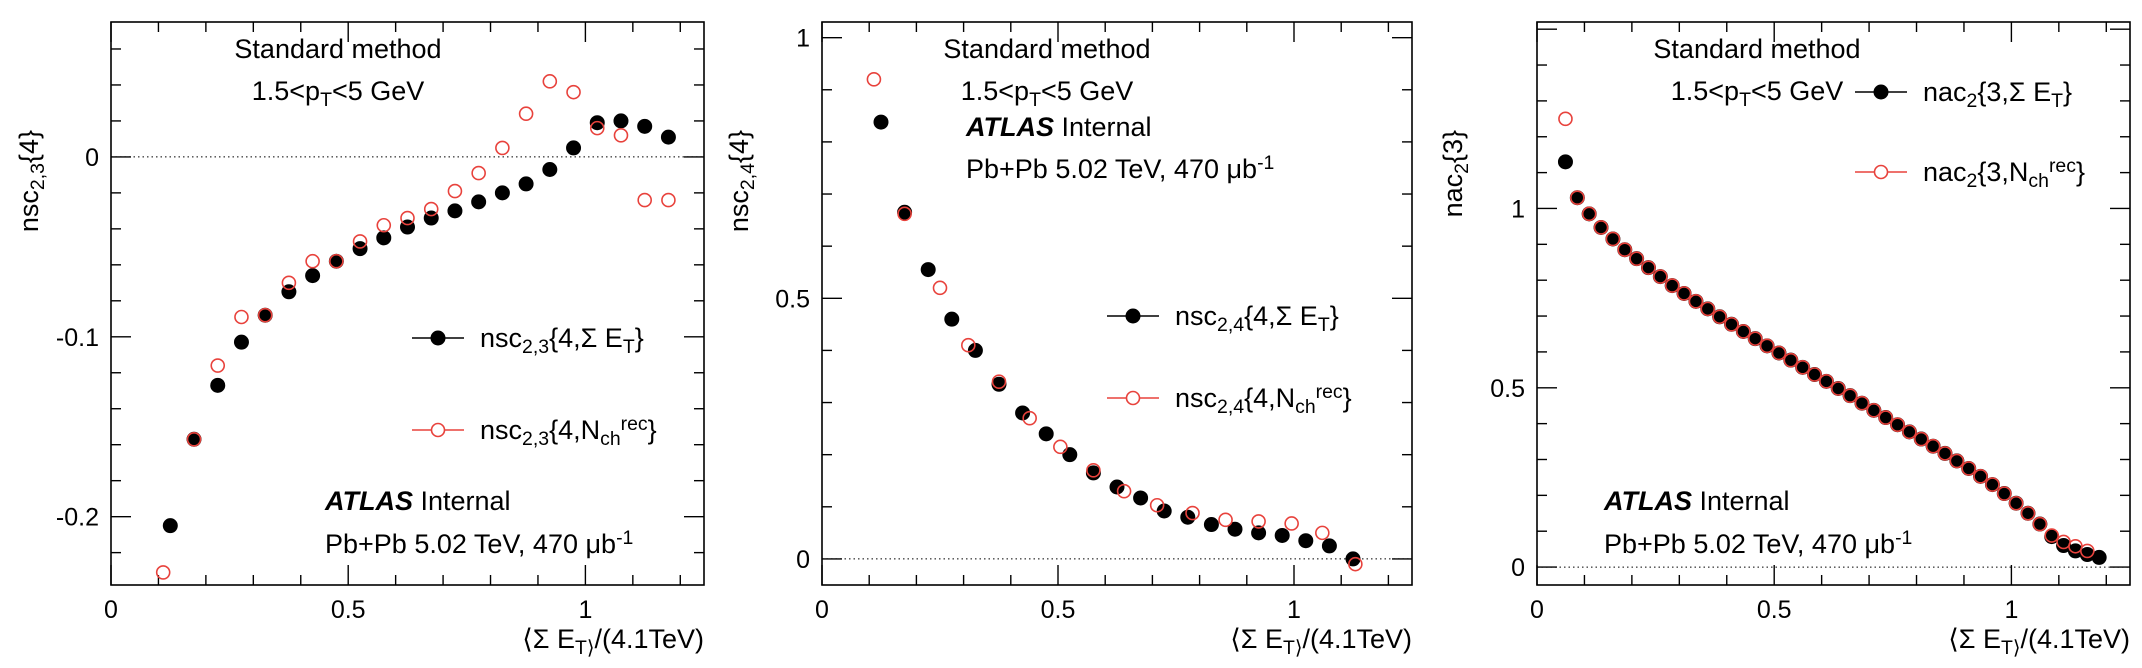 The height and width of the screenshot is (668, 2142). Describe the element at coordinates (1257, 318) in the screenshot. I see `legend-label: nsc2,4{4,Σ ET}` at that location.